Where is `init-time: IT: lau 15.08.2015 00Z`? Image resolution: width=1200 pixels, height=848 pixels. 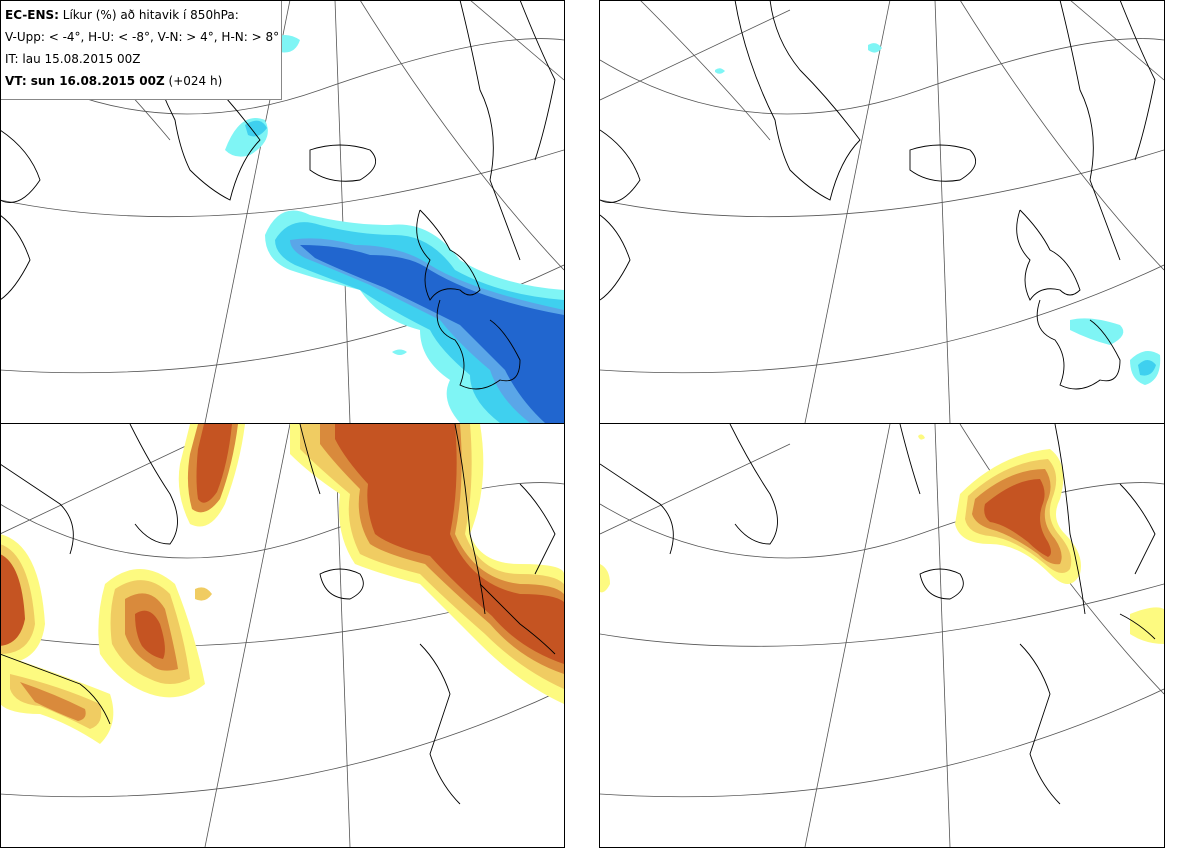 init-time: IT: lau 15.08.2015 00Z is located at coordinates (73, 59).